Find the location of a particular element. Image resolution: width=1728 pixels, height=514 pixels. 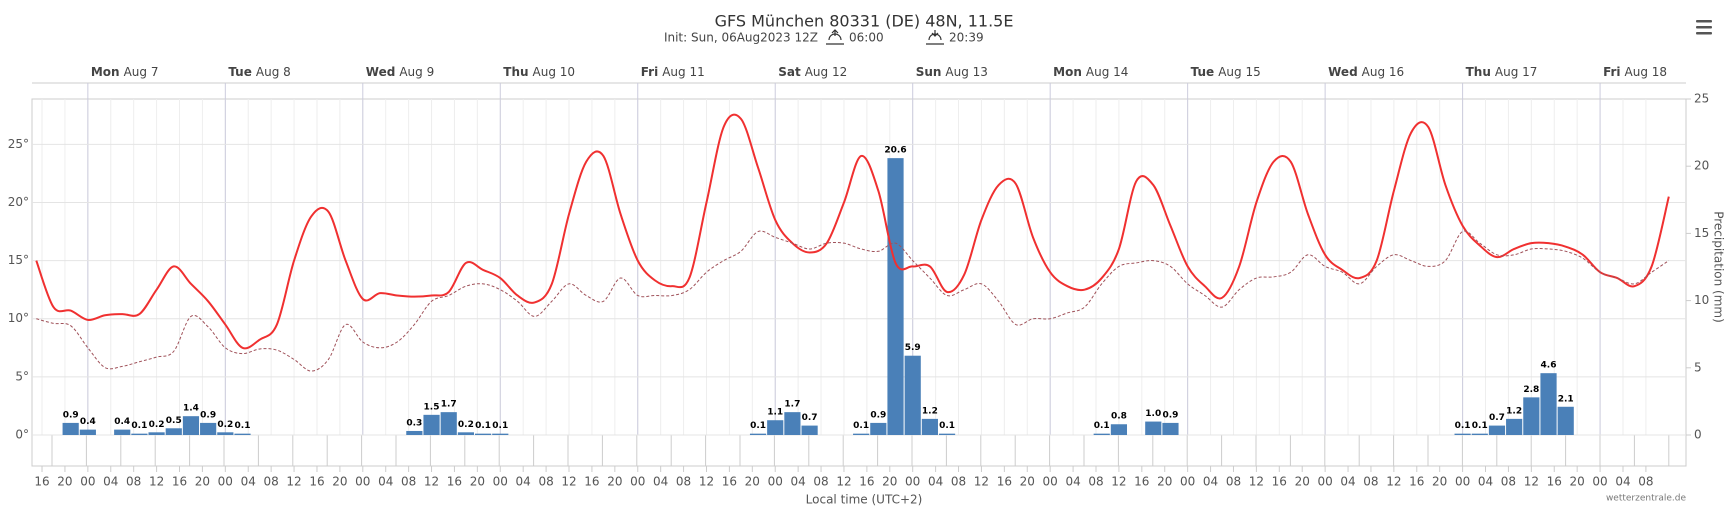

y2-tick-label: 20 is located at coordinates (1701, 166).